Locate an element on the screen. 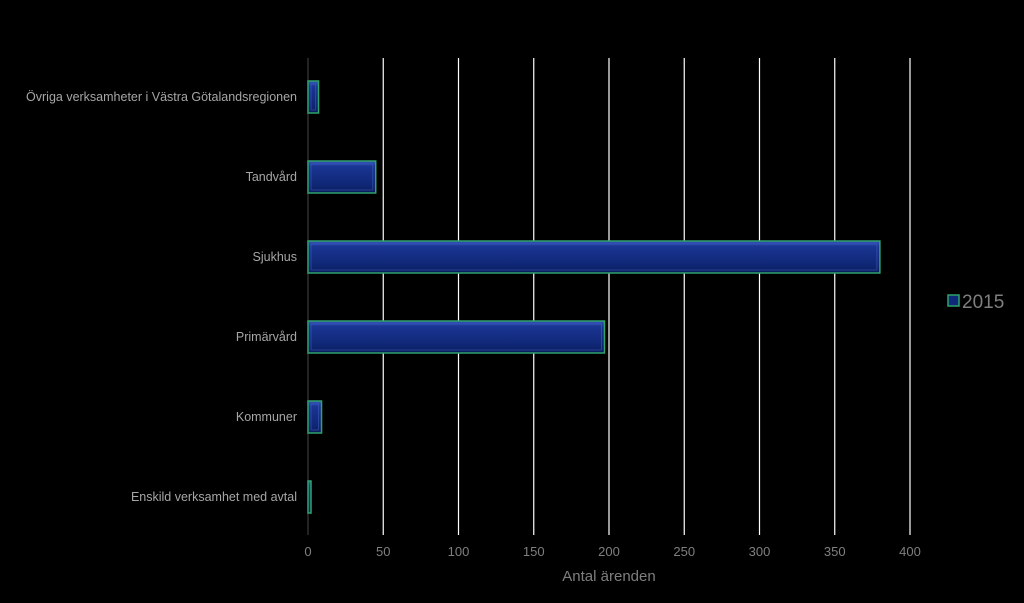 This screenshot has height=603, width=1024. x-tick-label: 150 is located at coordinates (534, 551).